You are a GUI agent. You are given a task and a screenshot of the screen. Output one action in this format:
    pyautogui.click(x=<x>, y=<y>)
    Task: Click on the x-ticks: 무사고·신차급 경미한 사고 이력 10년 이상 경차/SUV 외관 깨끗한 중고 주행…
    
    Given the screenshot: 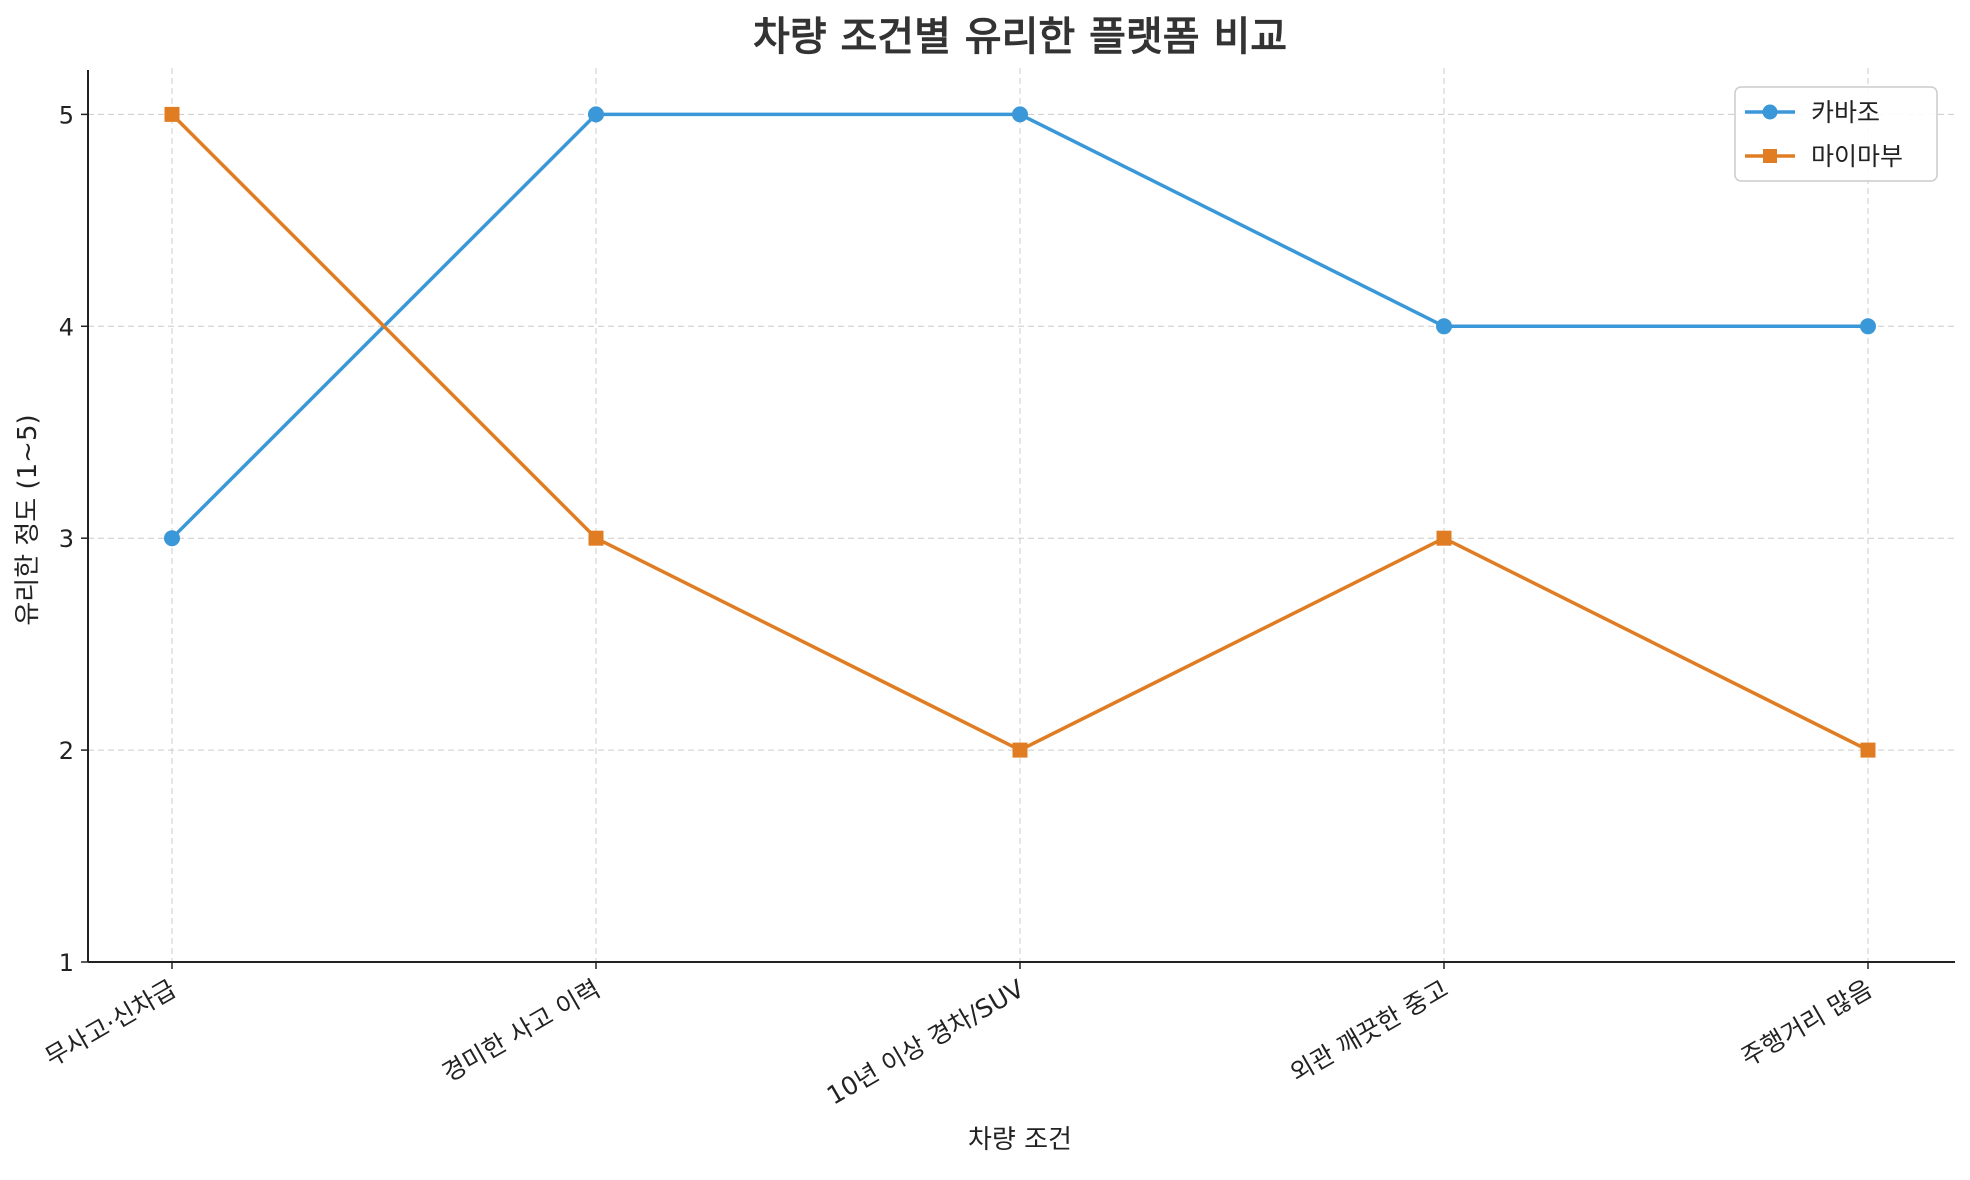 What is the action you would take?
    pyautogui.click(x=958, y=1036)
    